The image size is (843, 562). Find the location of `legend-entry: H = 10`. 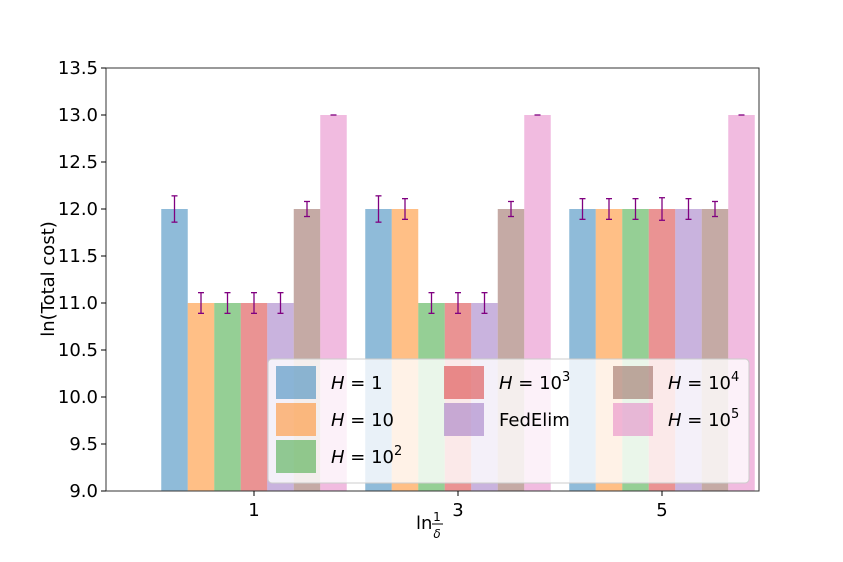

legend-entry: H = 10 is located at coordinates (335, 419).